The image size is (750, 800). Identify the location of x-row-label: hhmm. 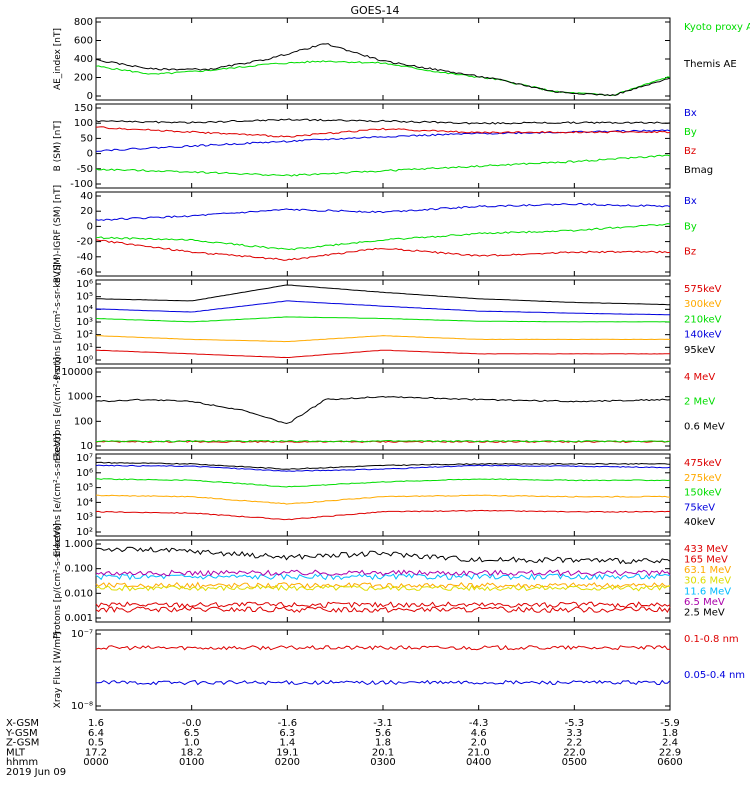
(22, 762).